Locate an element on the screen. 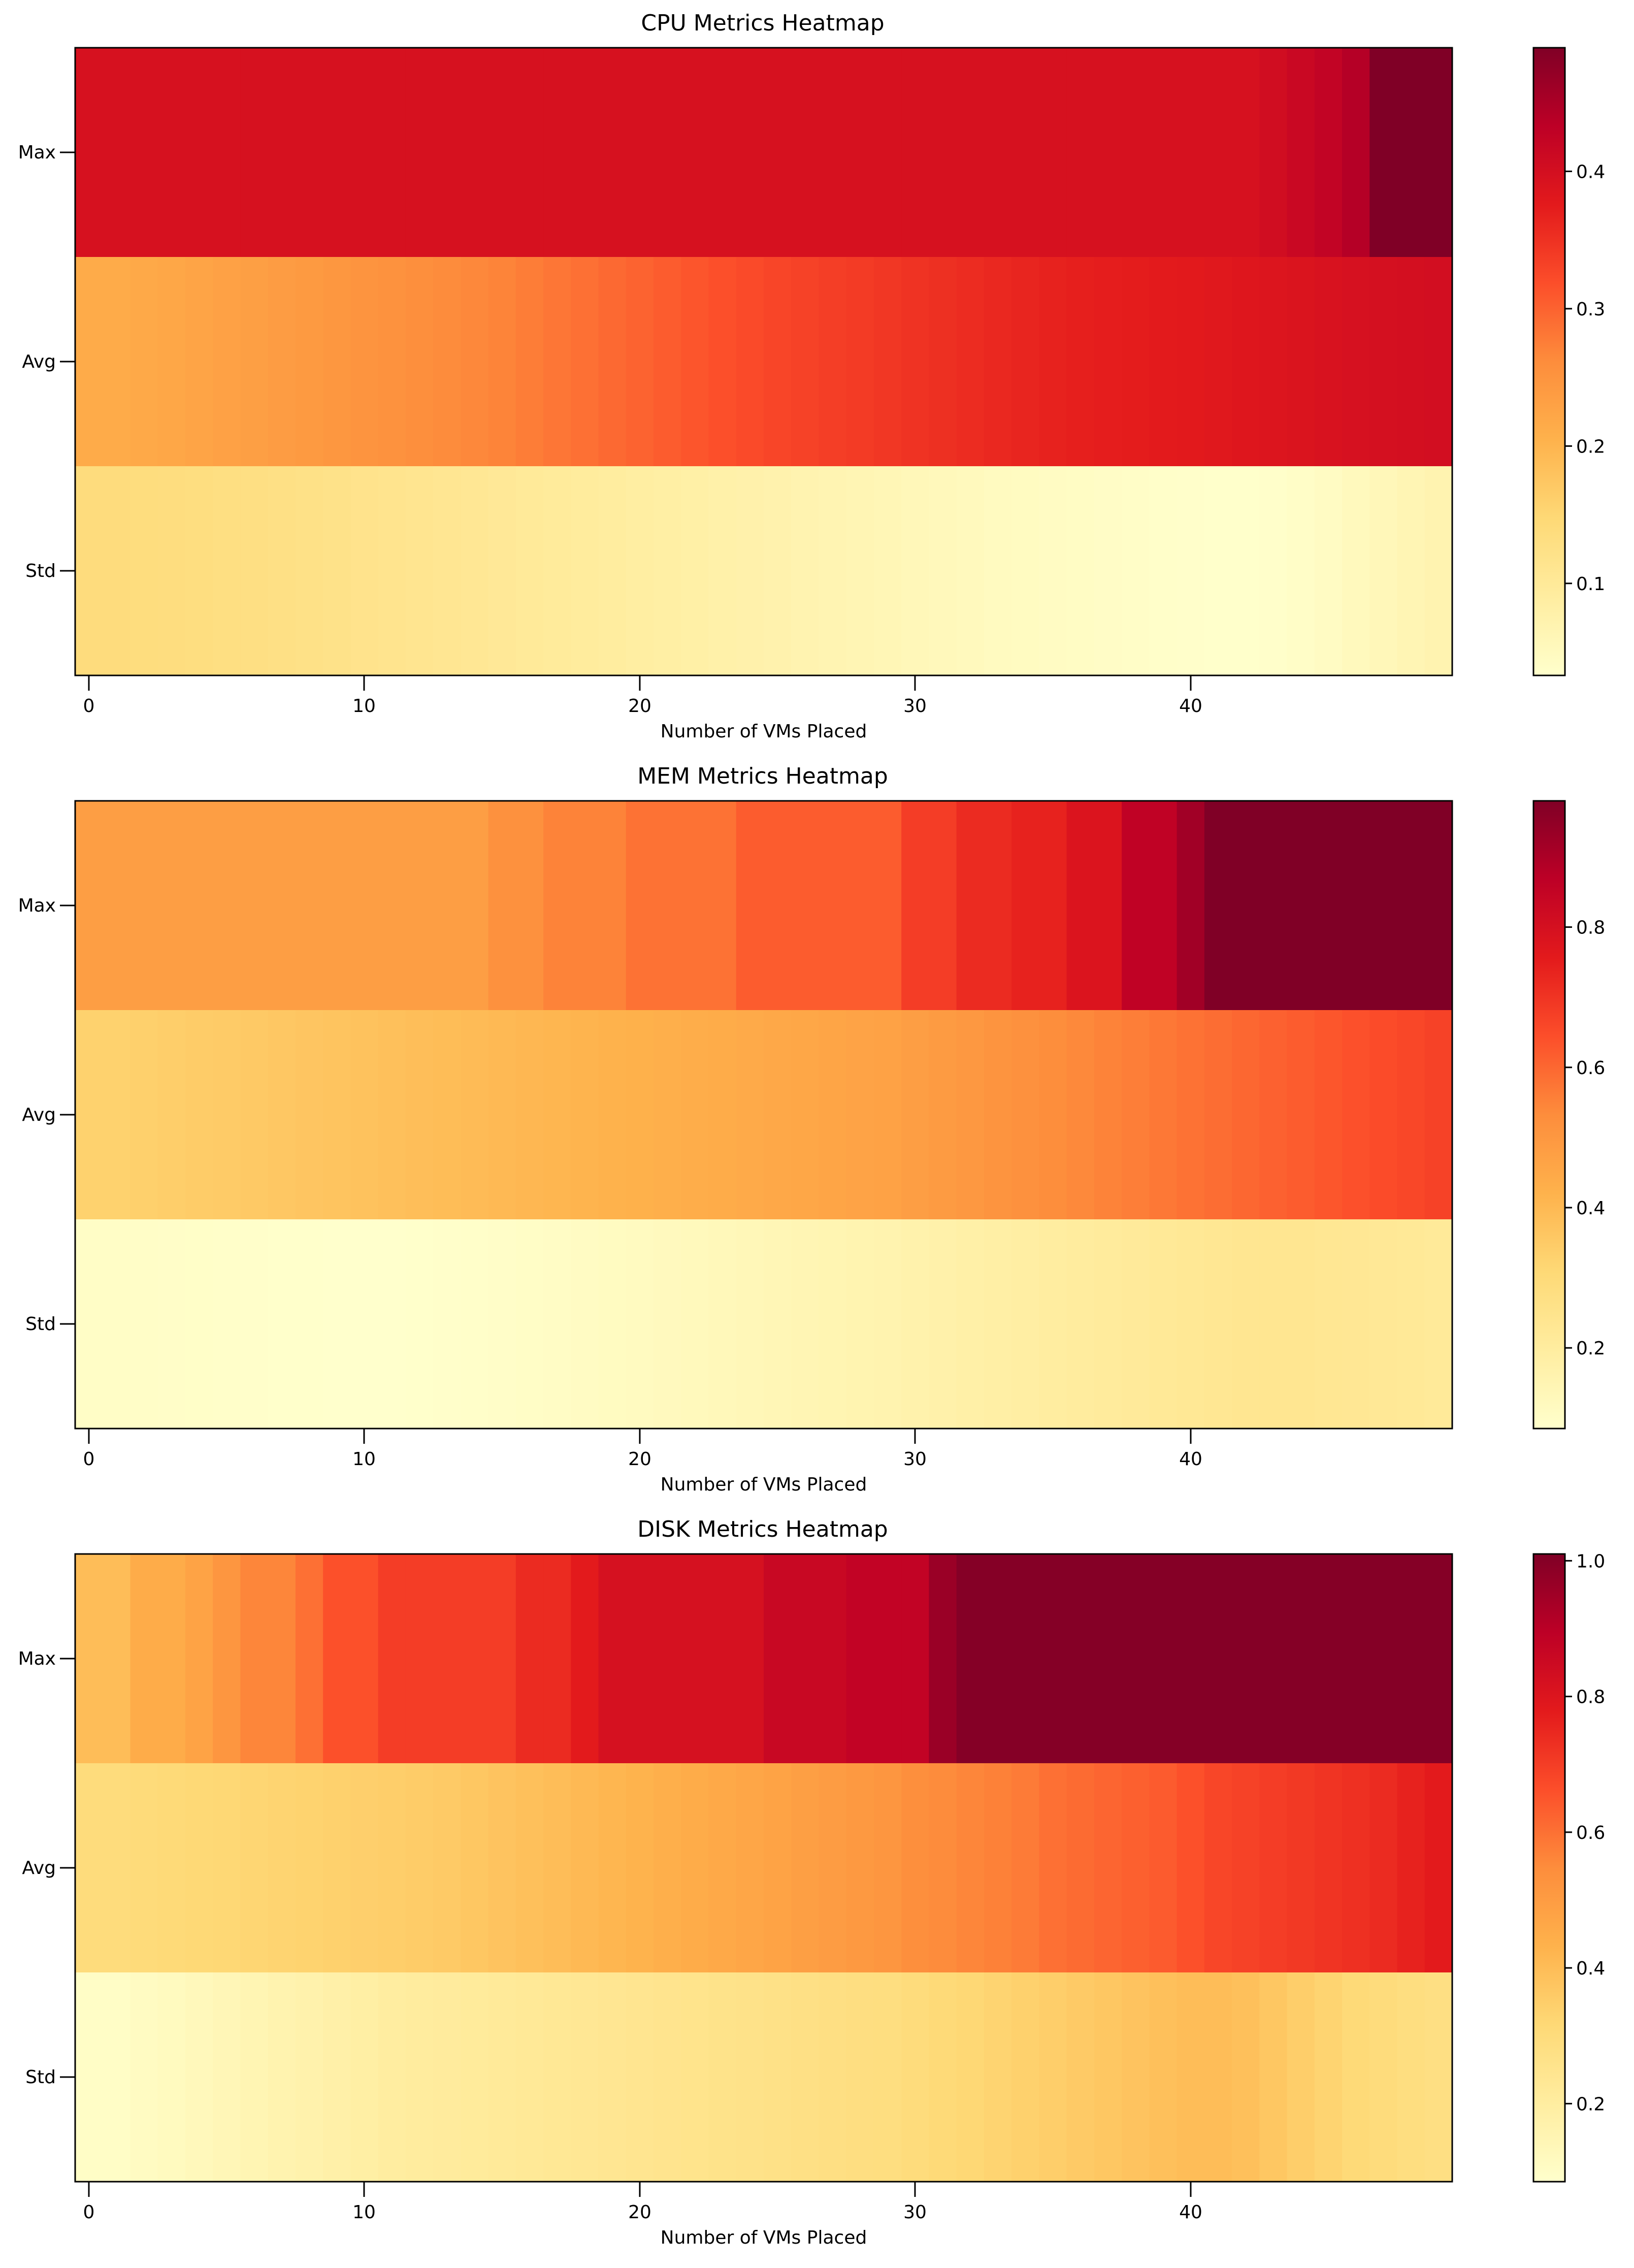 Image resolution: width=1634 pixels, height=2268 pixels. panel-title: DISK Metrics Heatmap is located at coordinates (762, 1529).